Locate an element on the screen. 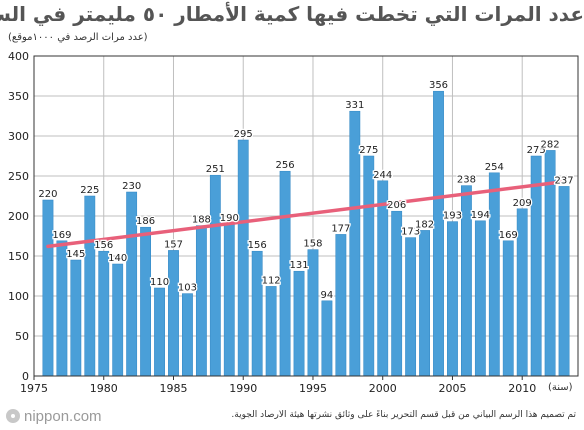 Image resolution: width=584 pixels, height=430 pixels. y-tick-label: 50 is located at coordinates (22, 336).